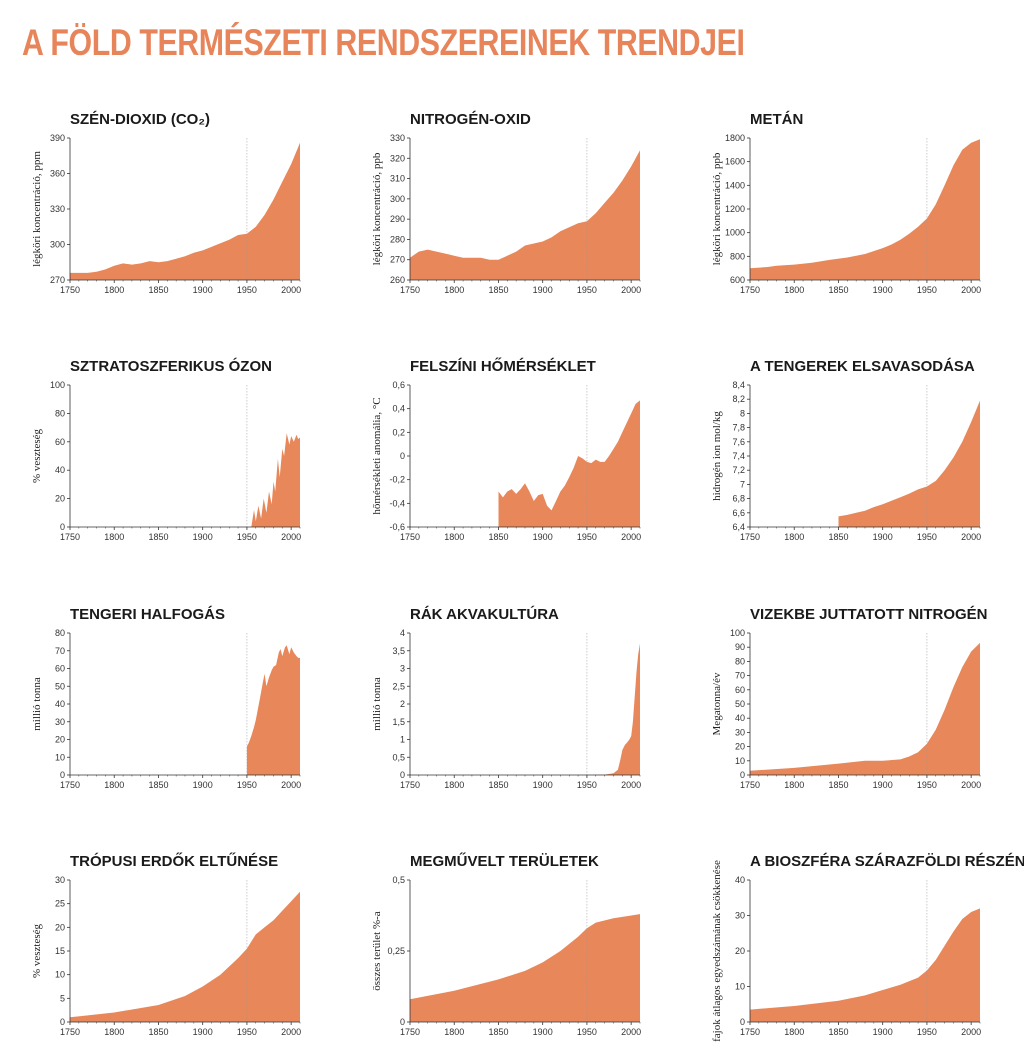  I want to click on y-axis-label: hőmérsékleti anomália, °C, so click(377, 455).